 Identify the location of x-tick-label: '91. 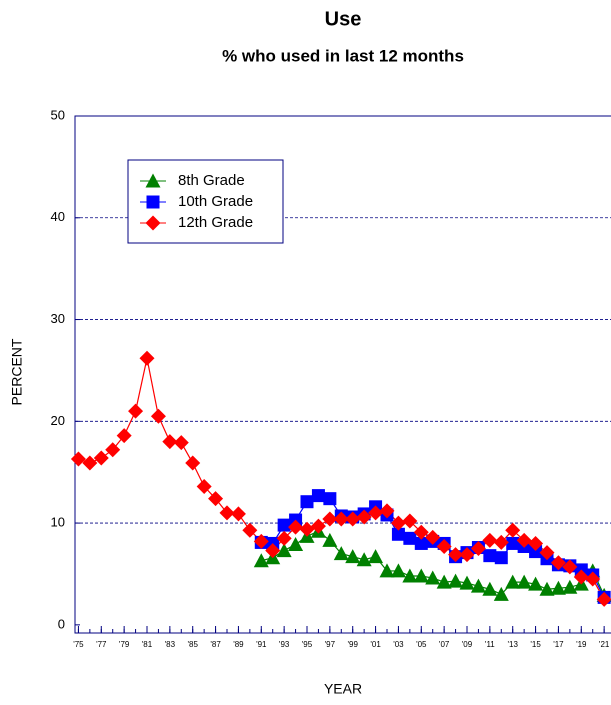
(261, 644).